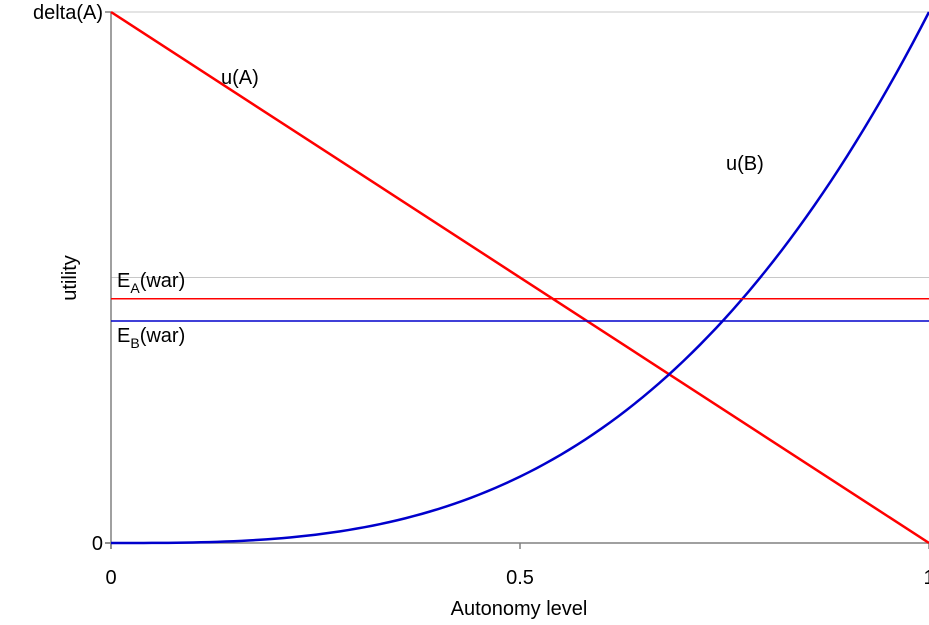 The width and height of the screenshot is (929, 625). I want to click on series-label-u-a: u(A), so click(240, 78).